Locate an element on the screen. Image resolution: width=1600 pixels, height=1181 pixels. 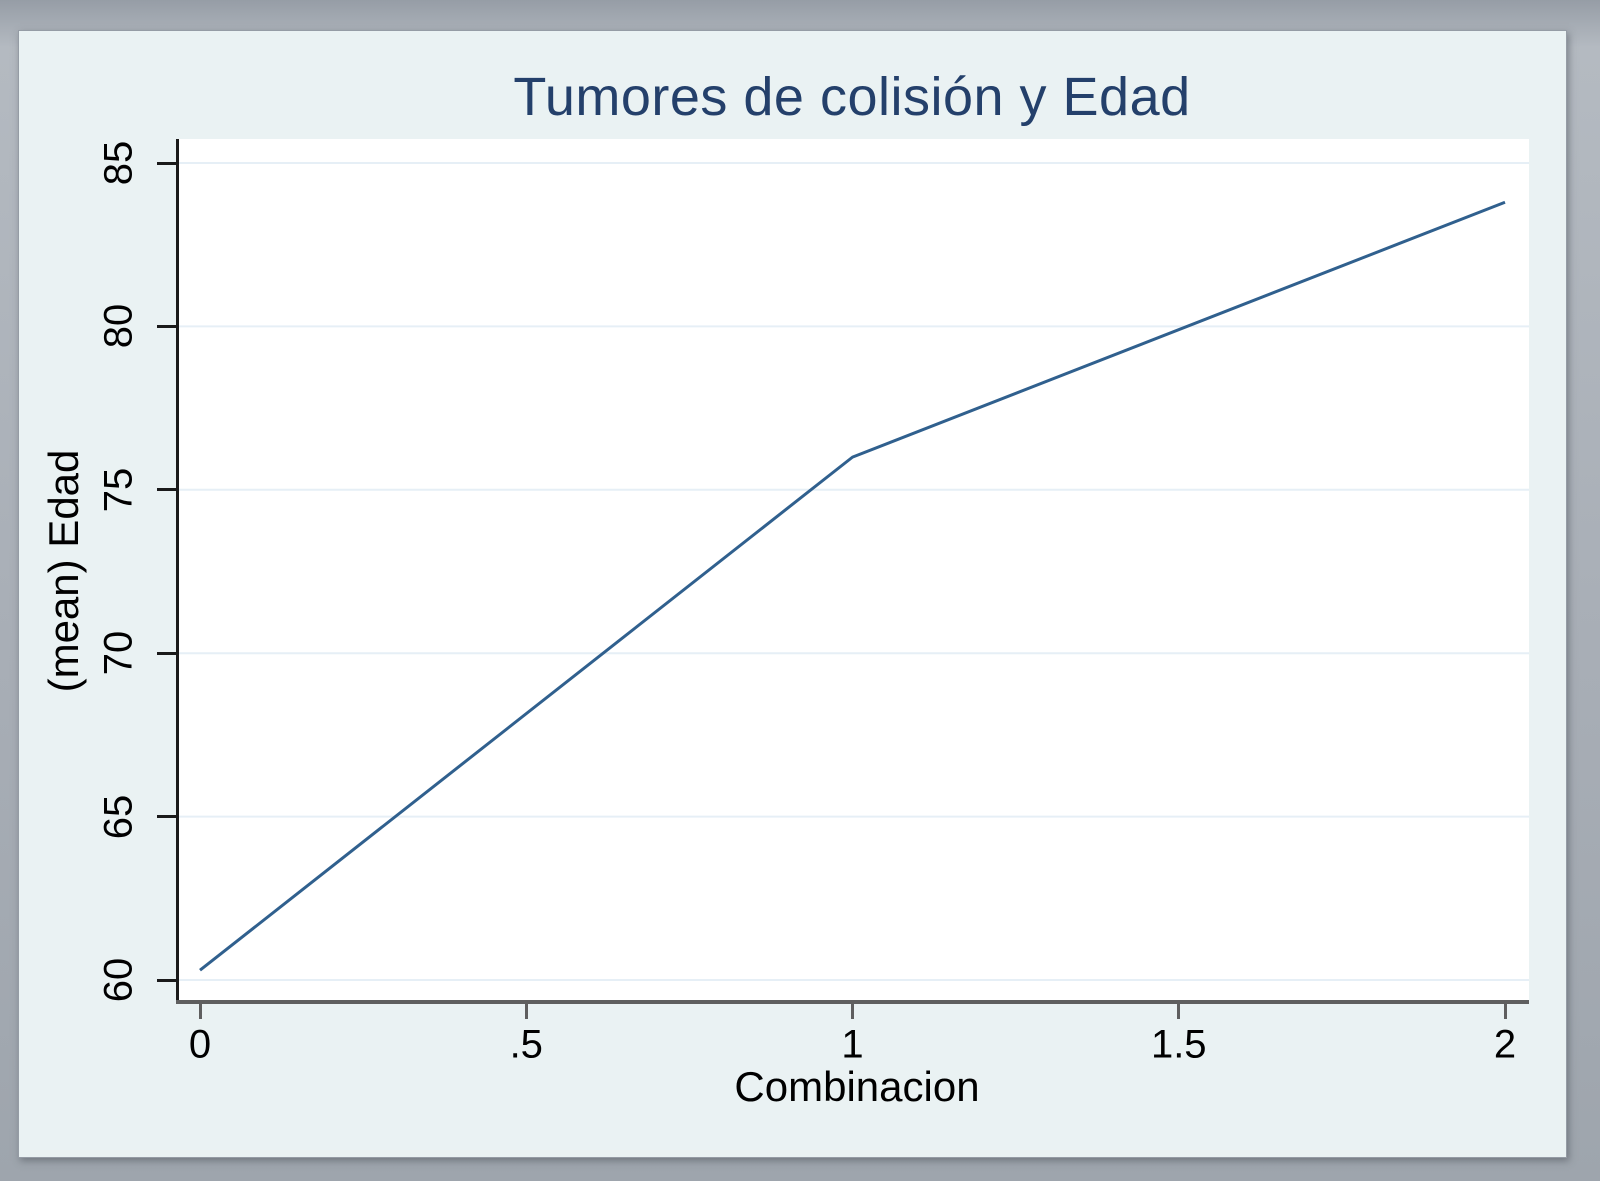
x-tick-label: 2 is located at coordinates (1505, 1044).